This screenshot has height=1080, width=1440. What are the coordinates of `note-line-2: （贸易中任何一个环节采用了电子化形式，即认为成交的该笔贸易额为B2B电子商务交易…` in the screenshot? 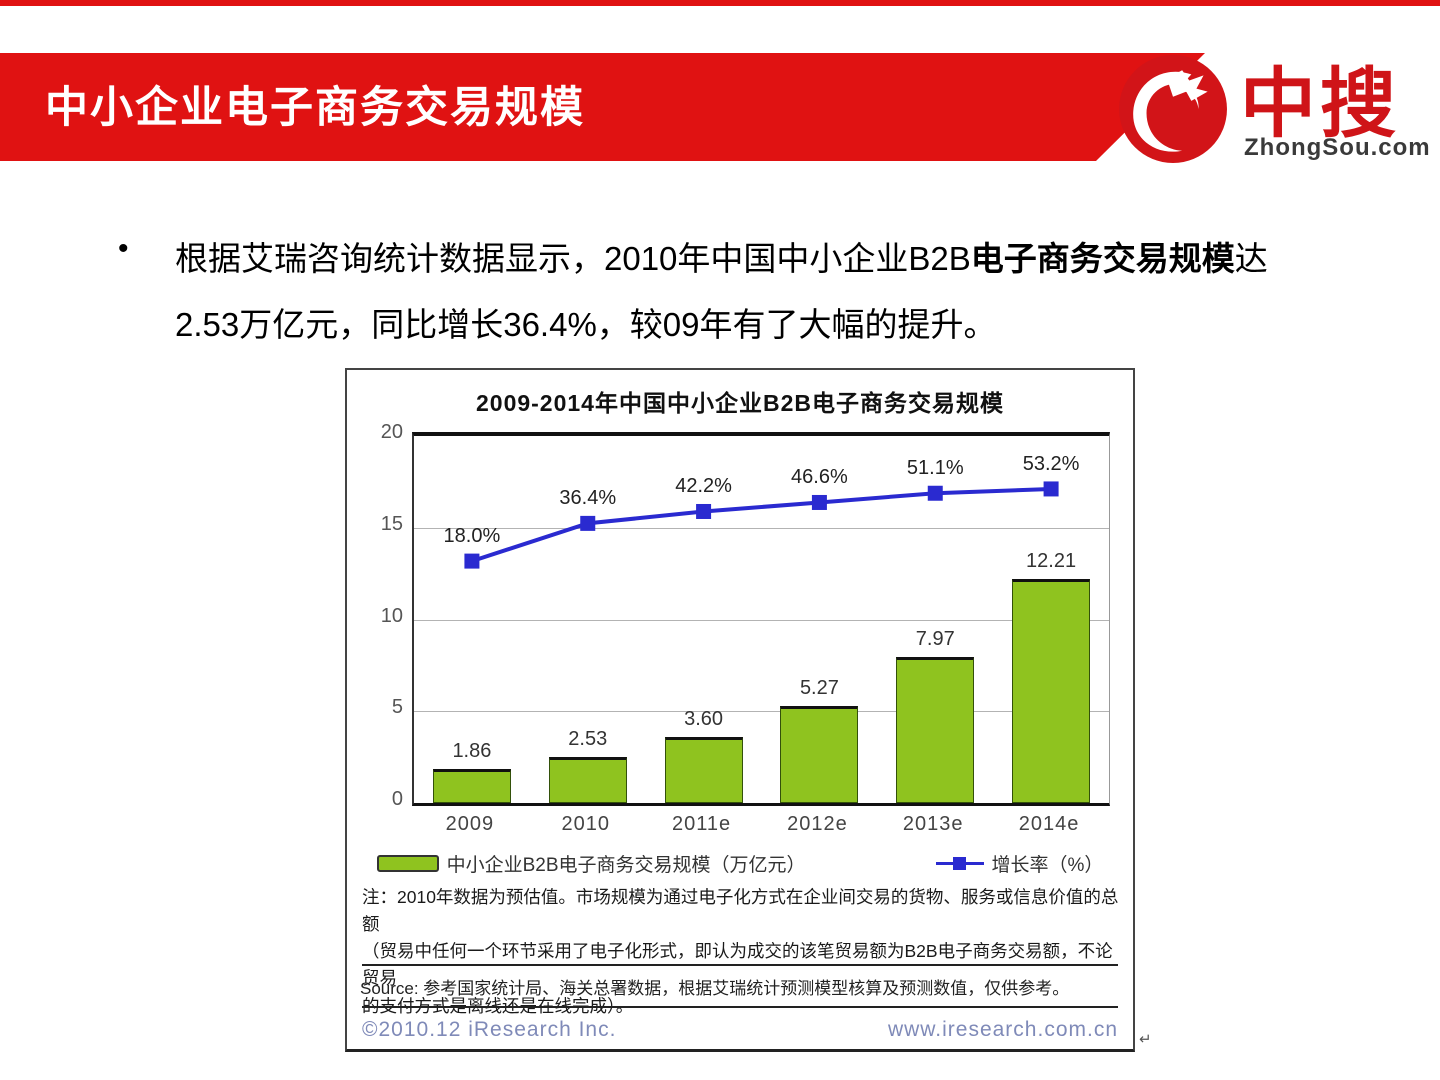 It's located at (737, 965).